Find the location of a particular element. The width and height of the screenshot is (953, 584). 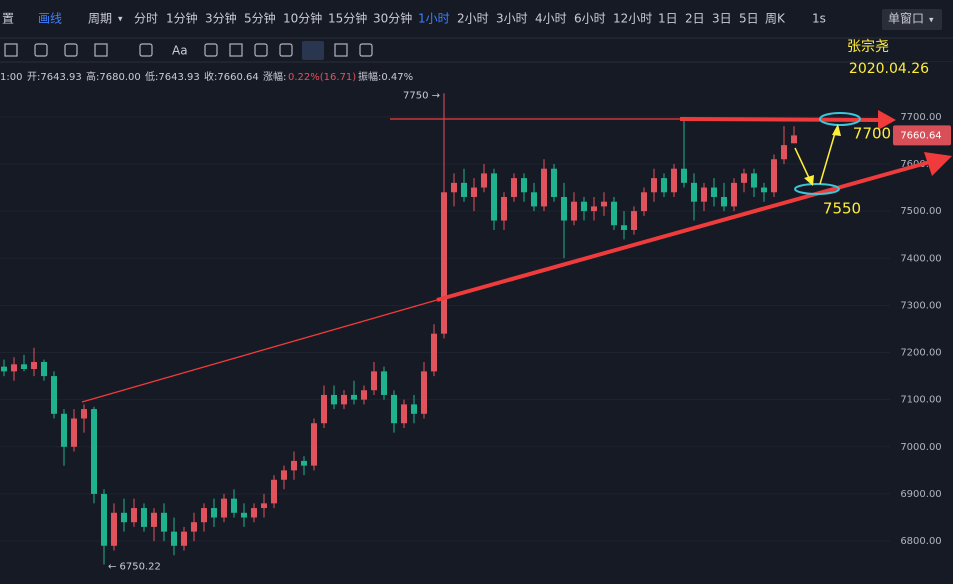

toolbar-item: 3日 is located at coordinates (722, 19).